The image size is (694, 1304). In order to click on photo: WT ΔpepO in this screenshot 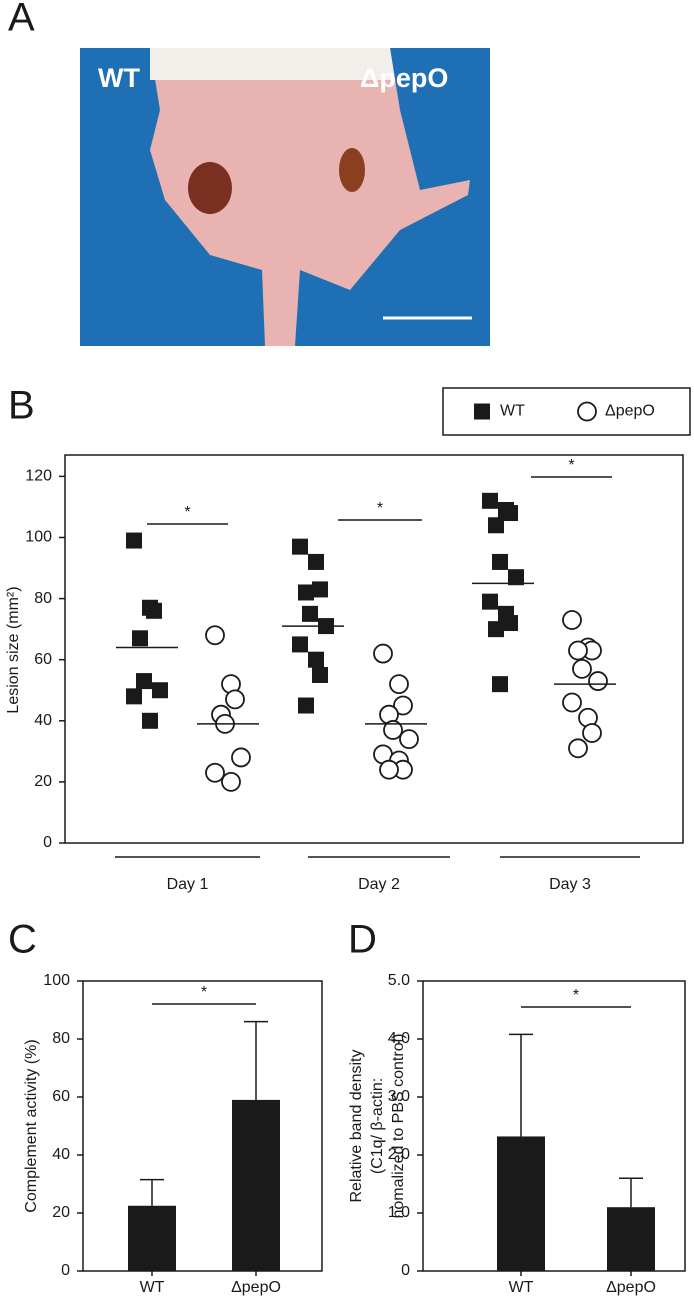, I will do `click(285, 197)`.